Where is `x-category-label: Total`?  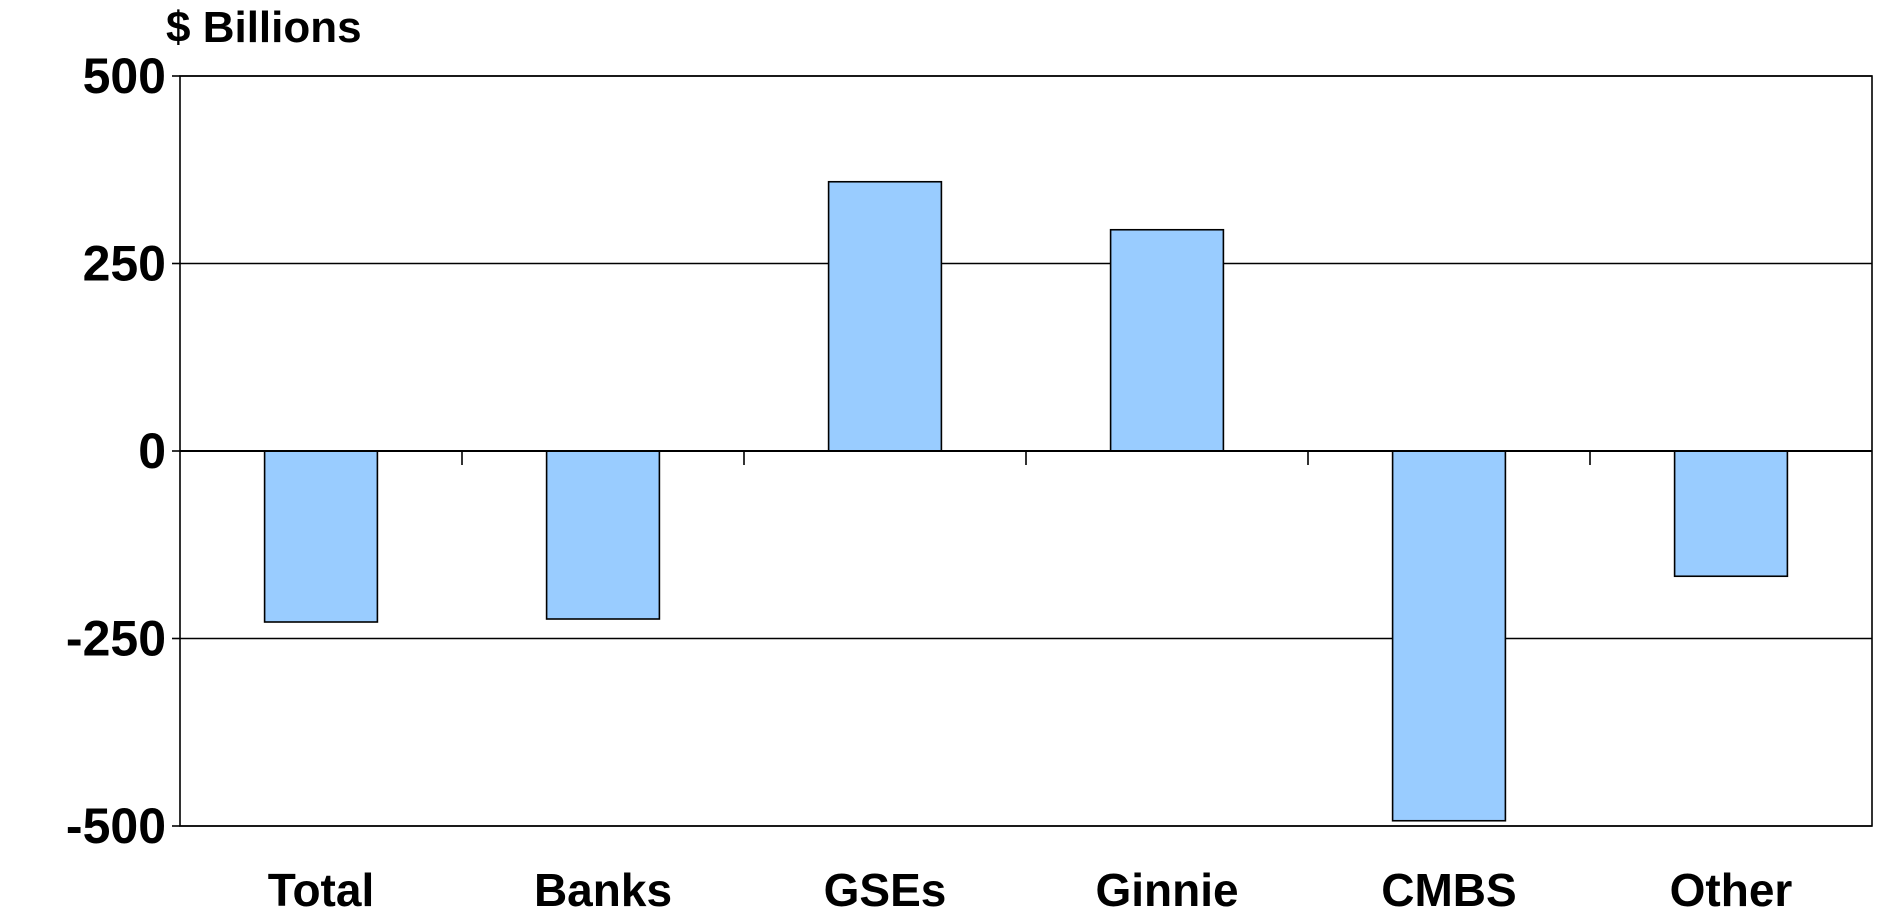 x-category-label: Total is located at coordinates (321, 887).